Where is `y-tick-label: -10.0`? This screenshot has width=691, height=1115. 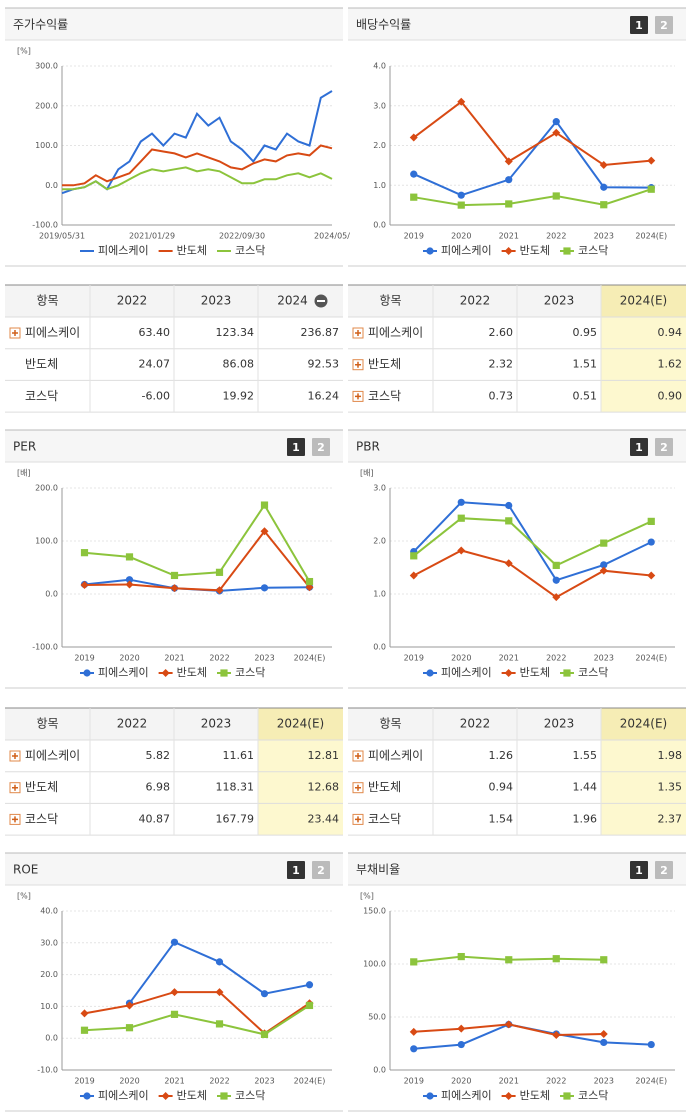 y-tick-label: -10.0 is located at coordinates (47, 1070).